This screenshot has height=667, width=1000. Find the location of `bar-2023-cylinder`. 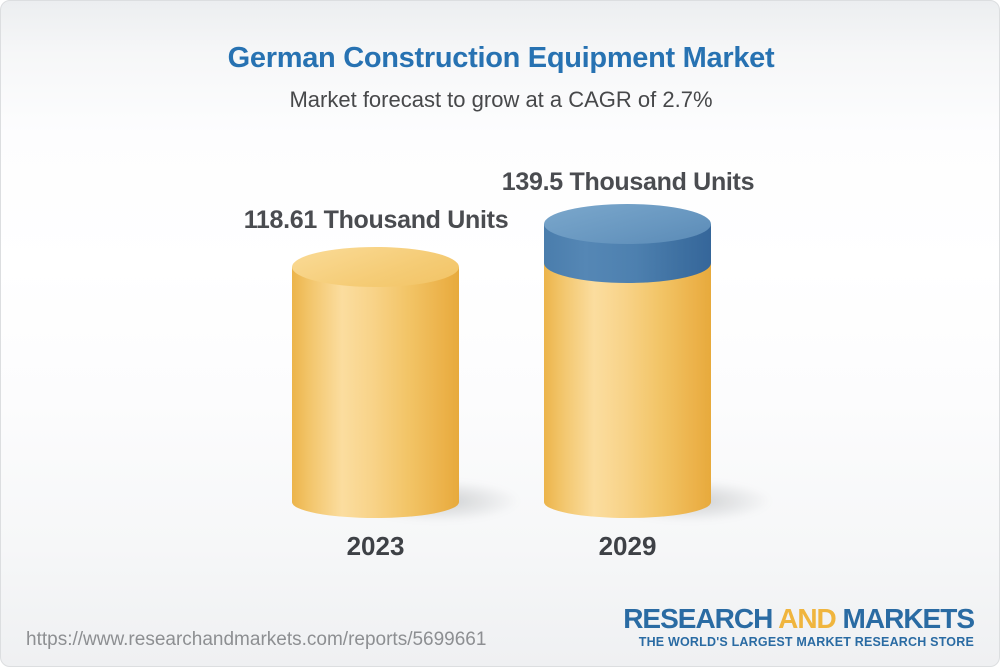

bar-2023-cylinder is located at coordinates (375, 382).